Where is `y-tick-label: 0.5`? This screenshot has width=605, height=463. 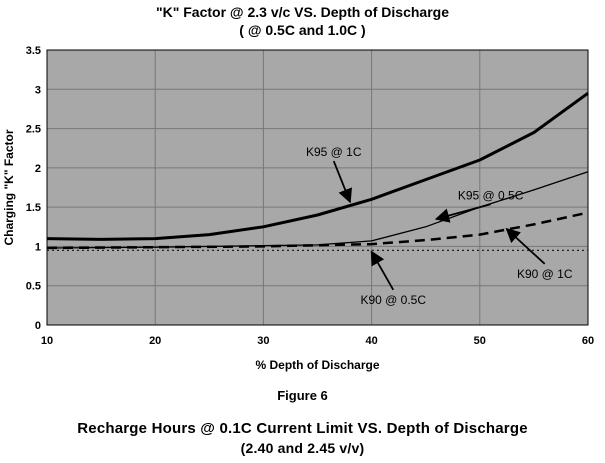 y-tick-label: 0.5 is located at coordinates (33, 287).